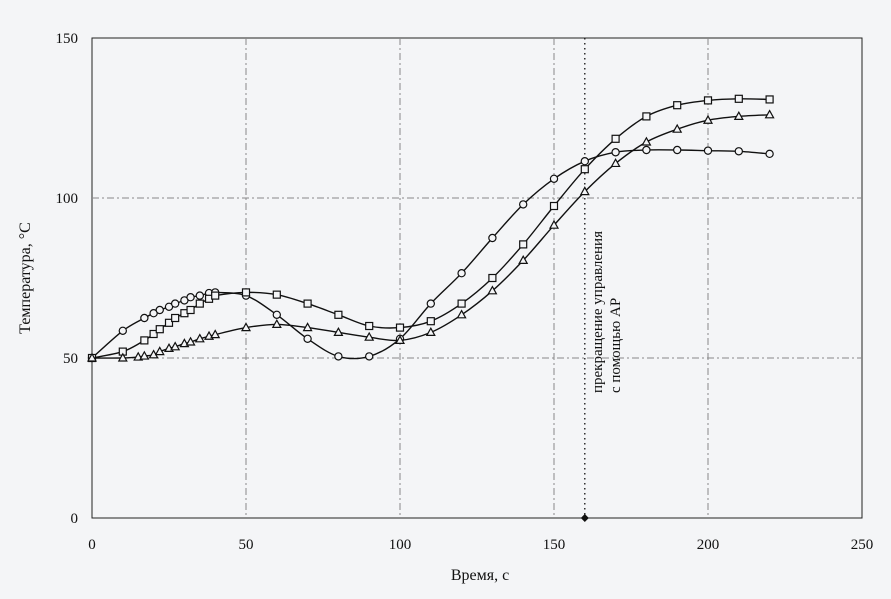 This screenshot has width=891, height=599. Describe the element at coordinates (862, 545) in the screenshot. I see `x-tick-label: 250` at that location.